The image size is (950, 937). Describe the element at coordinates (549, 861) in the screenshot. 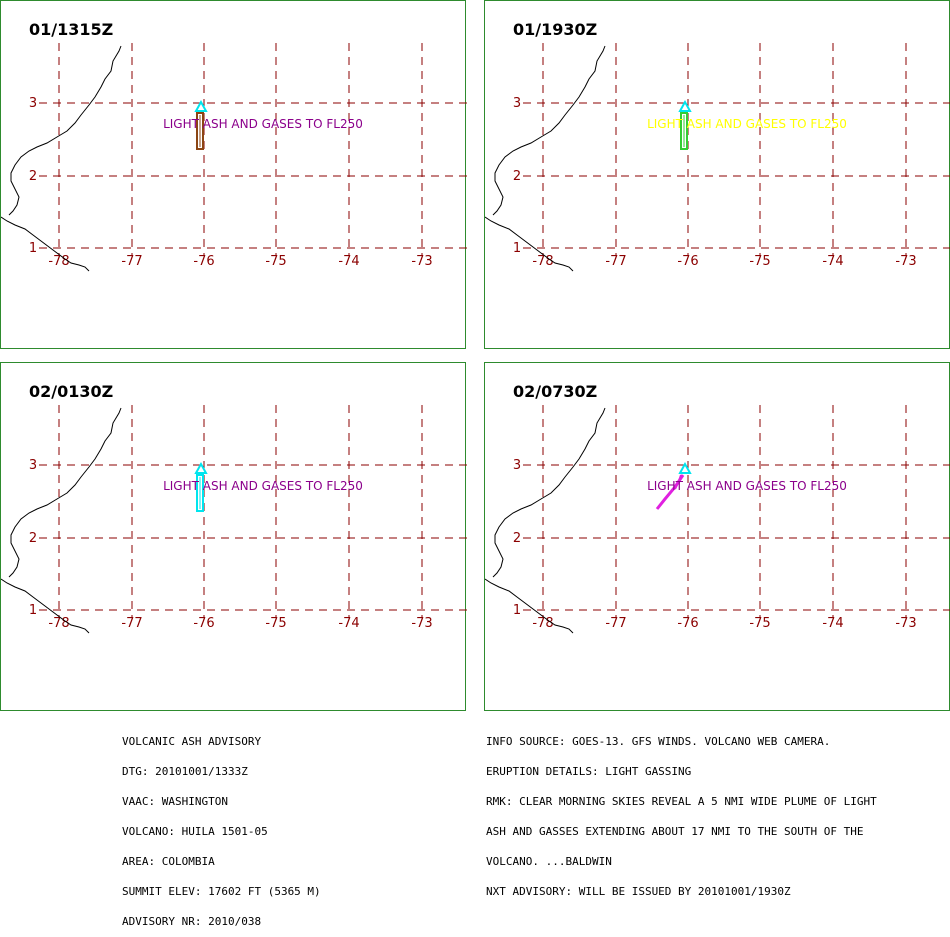

I see `advisory-line: VOLCANO. ...BALDWIN` at that location.